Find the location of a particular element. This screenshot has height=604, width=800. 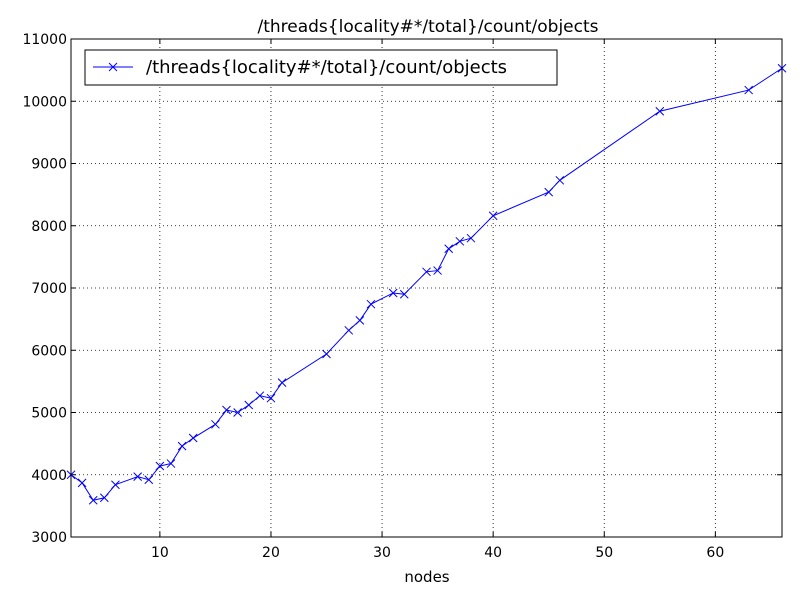

x-tick-label: 60 is located at coordinates (715, 553).